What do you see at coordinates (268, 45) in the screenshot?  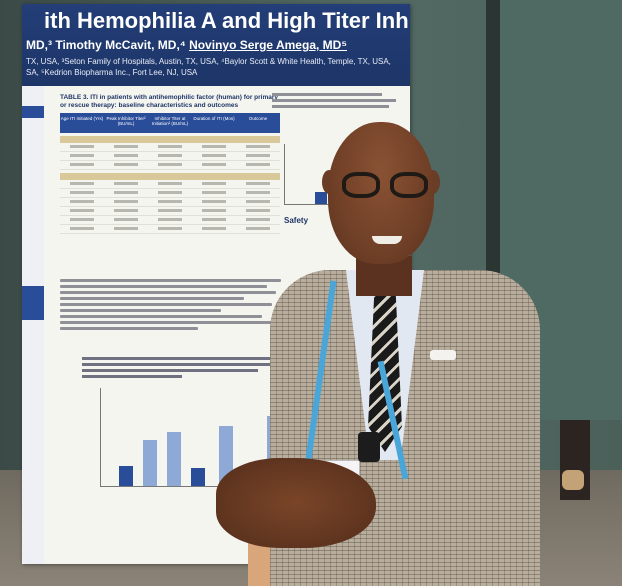 I see `poster-presenter-name: Novinyo Serge Amega, MD⁵` at bounding box center [268, 45].